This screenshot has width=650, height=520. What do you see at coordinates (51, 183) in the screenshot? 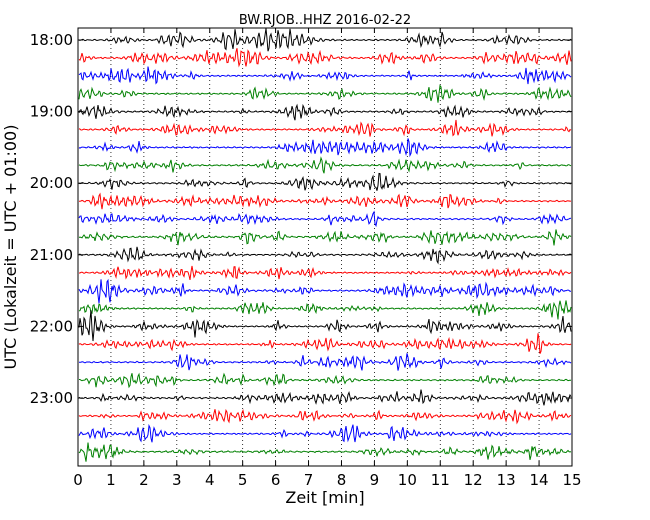
I see `y-tick-label: 20:00` at bounding box center [51, 183].